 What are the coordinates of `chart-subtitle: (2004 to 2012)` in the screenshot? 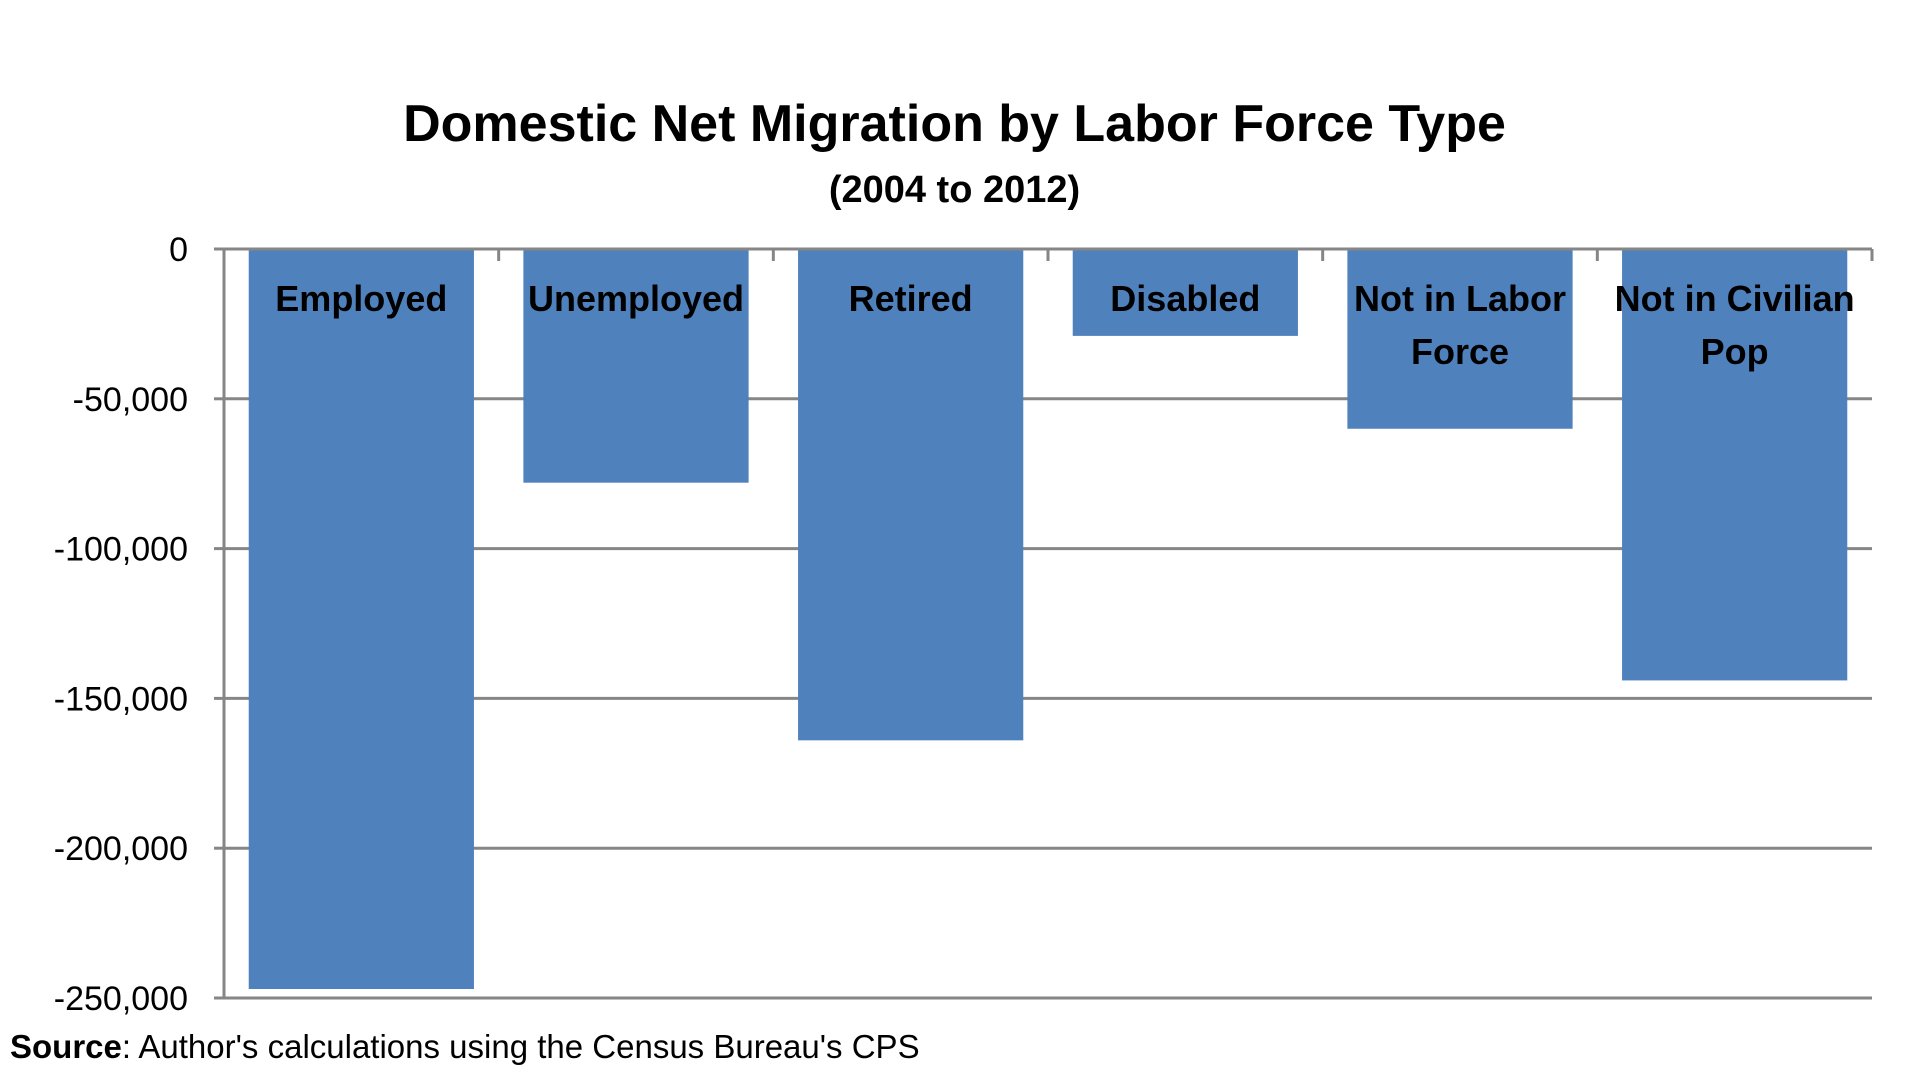 It's located at (954, 190).